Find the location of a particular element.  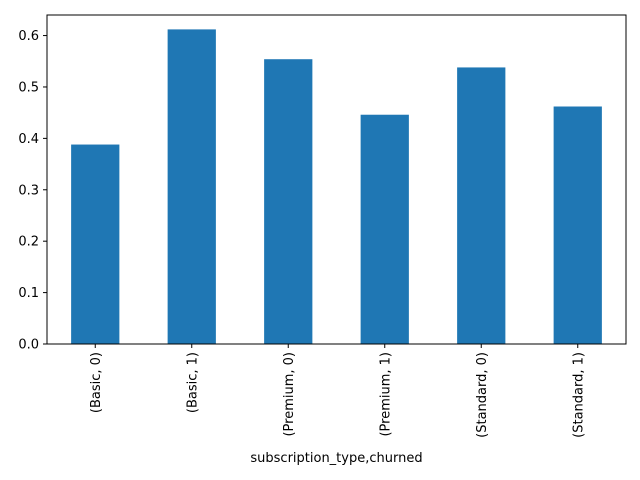

y-axis-ticks: 0.0 0.1 0.2 0.3 0.4 0.5 0.6 is located at coordinates (32, 191).